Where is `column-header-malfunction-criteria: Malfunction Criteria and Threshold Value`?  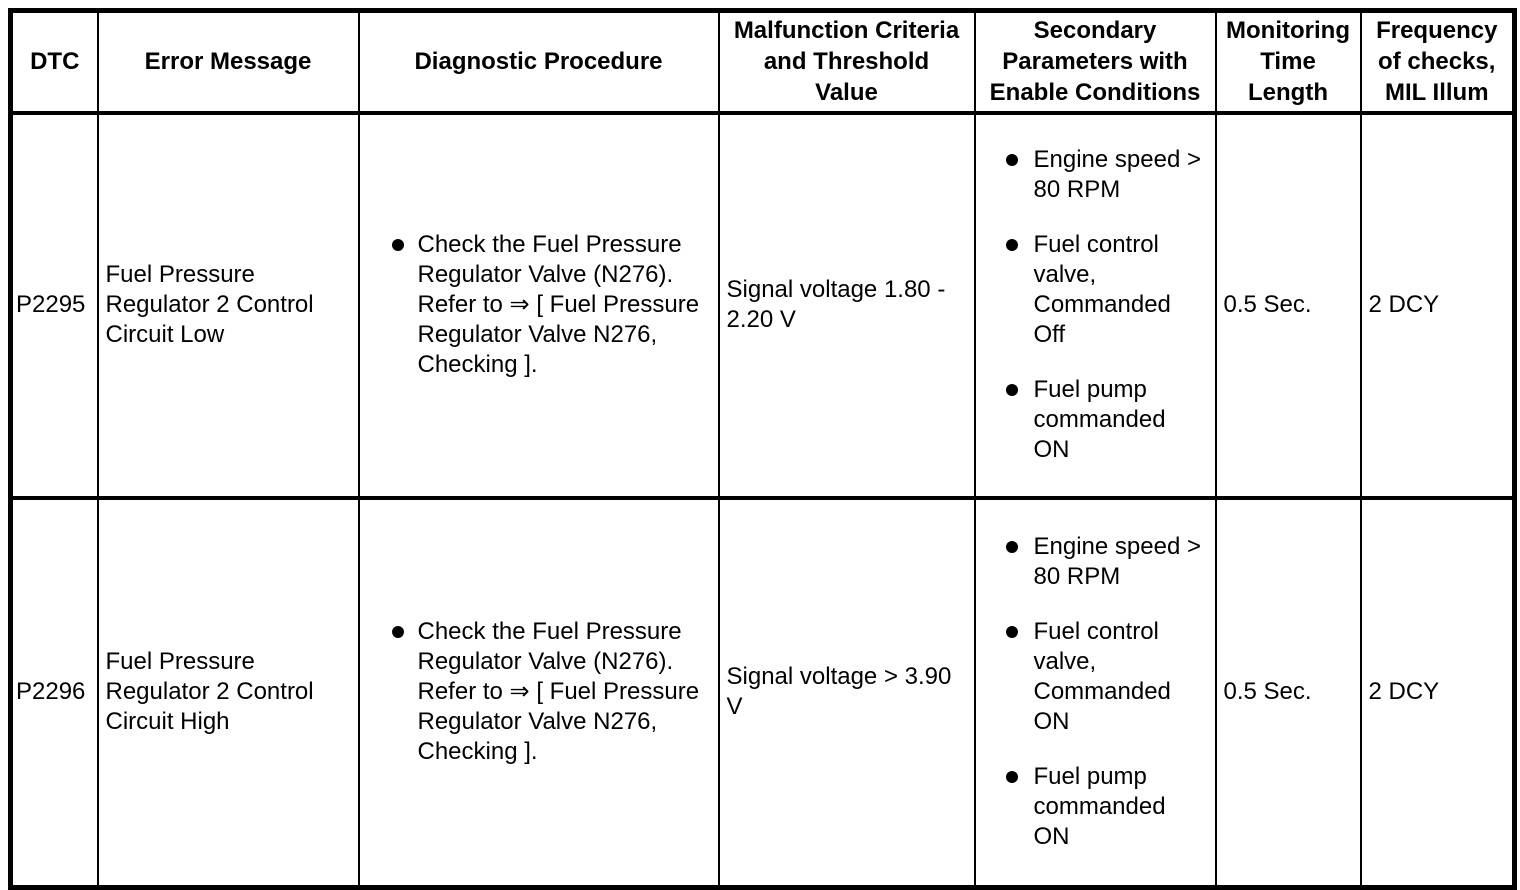
column-header-malfunction-criteria: Malfunction Criteria and Threshold Value is located at coordinates (846, 62).